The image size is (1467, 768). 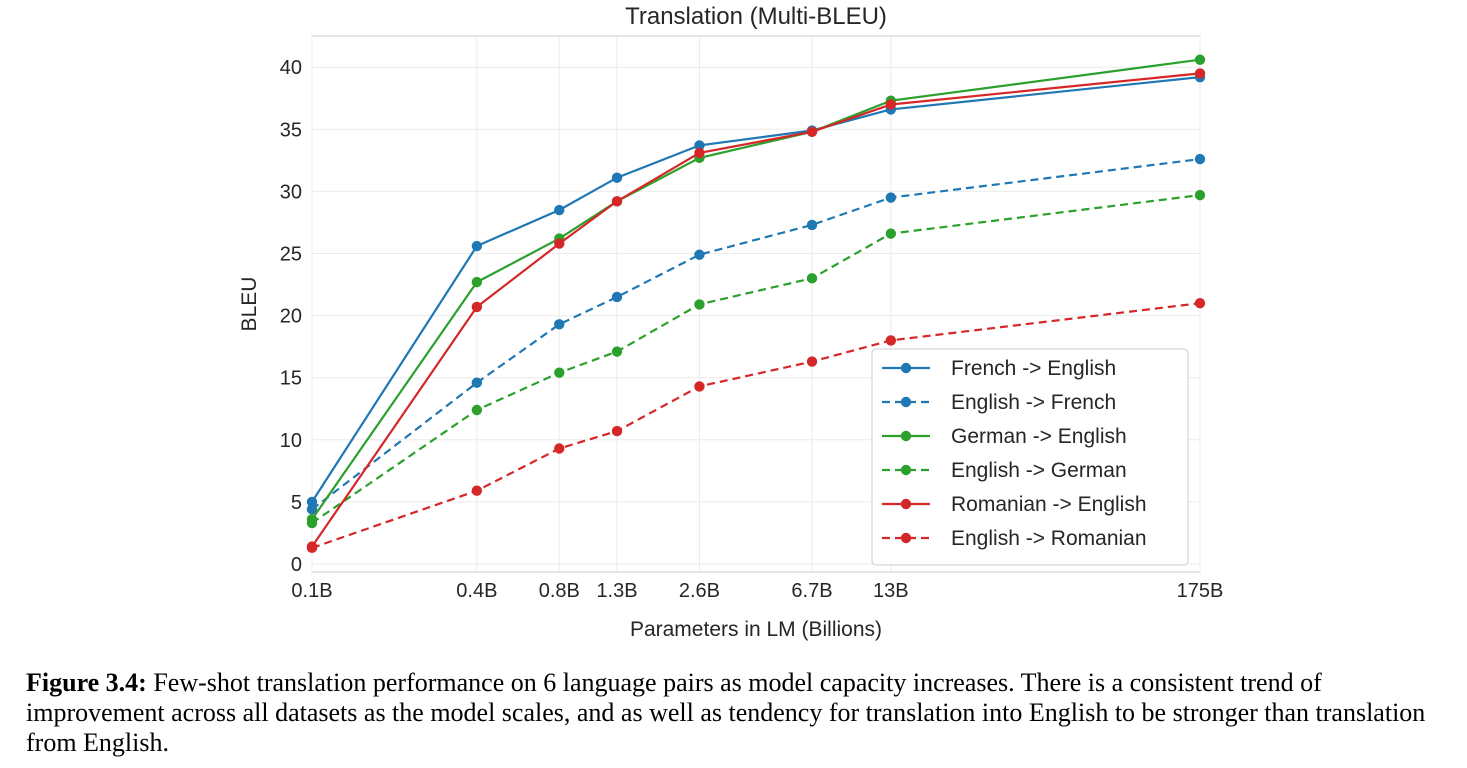 I want to click on x-axis-label: Parameters in LM (Billions), so click(x=756, y=629).